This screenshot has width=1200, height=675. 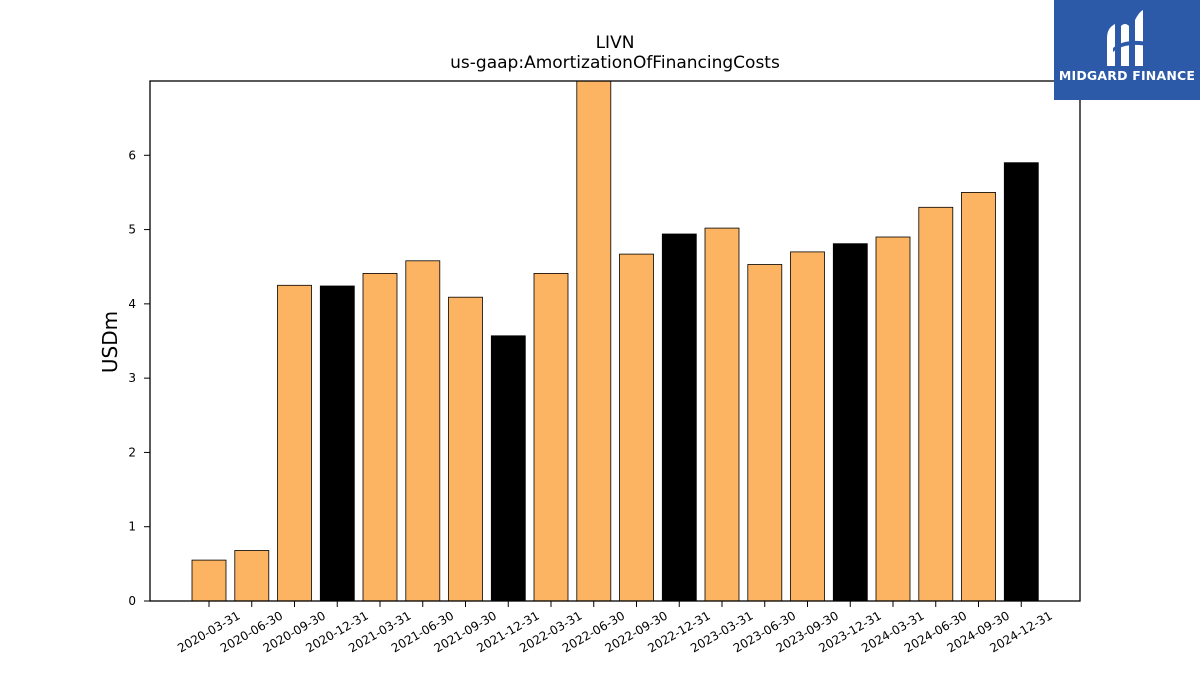 I want to click on chart-subtitle: us-gaap:AmortizationOfFinancingCosts, so click(x=615, y=63).